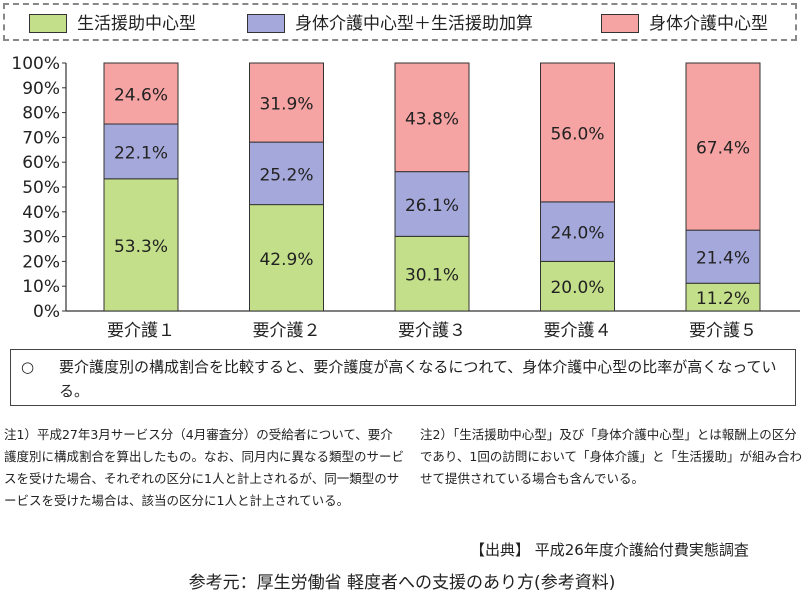 The image size is (804, 600). I want to click on data-label: 42.9%, so click(286, 260).